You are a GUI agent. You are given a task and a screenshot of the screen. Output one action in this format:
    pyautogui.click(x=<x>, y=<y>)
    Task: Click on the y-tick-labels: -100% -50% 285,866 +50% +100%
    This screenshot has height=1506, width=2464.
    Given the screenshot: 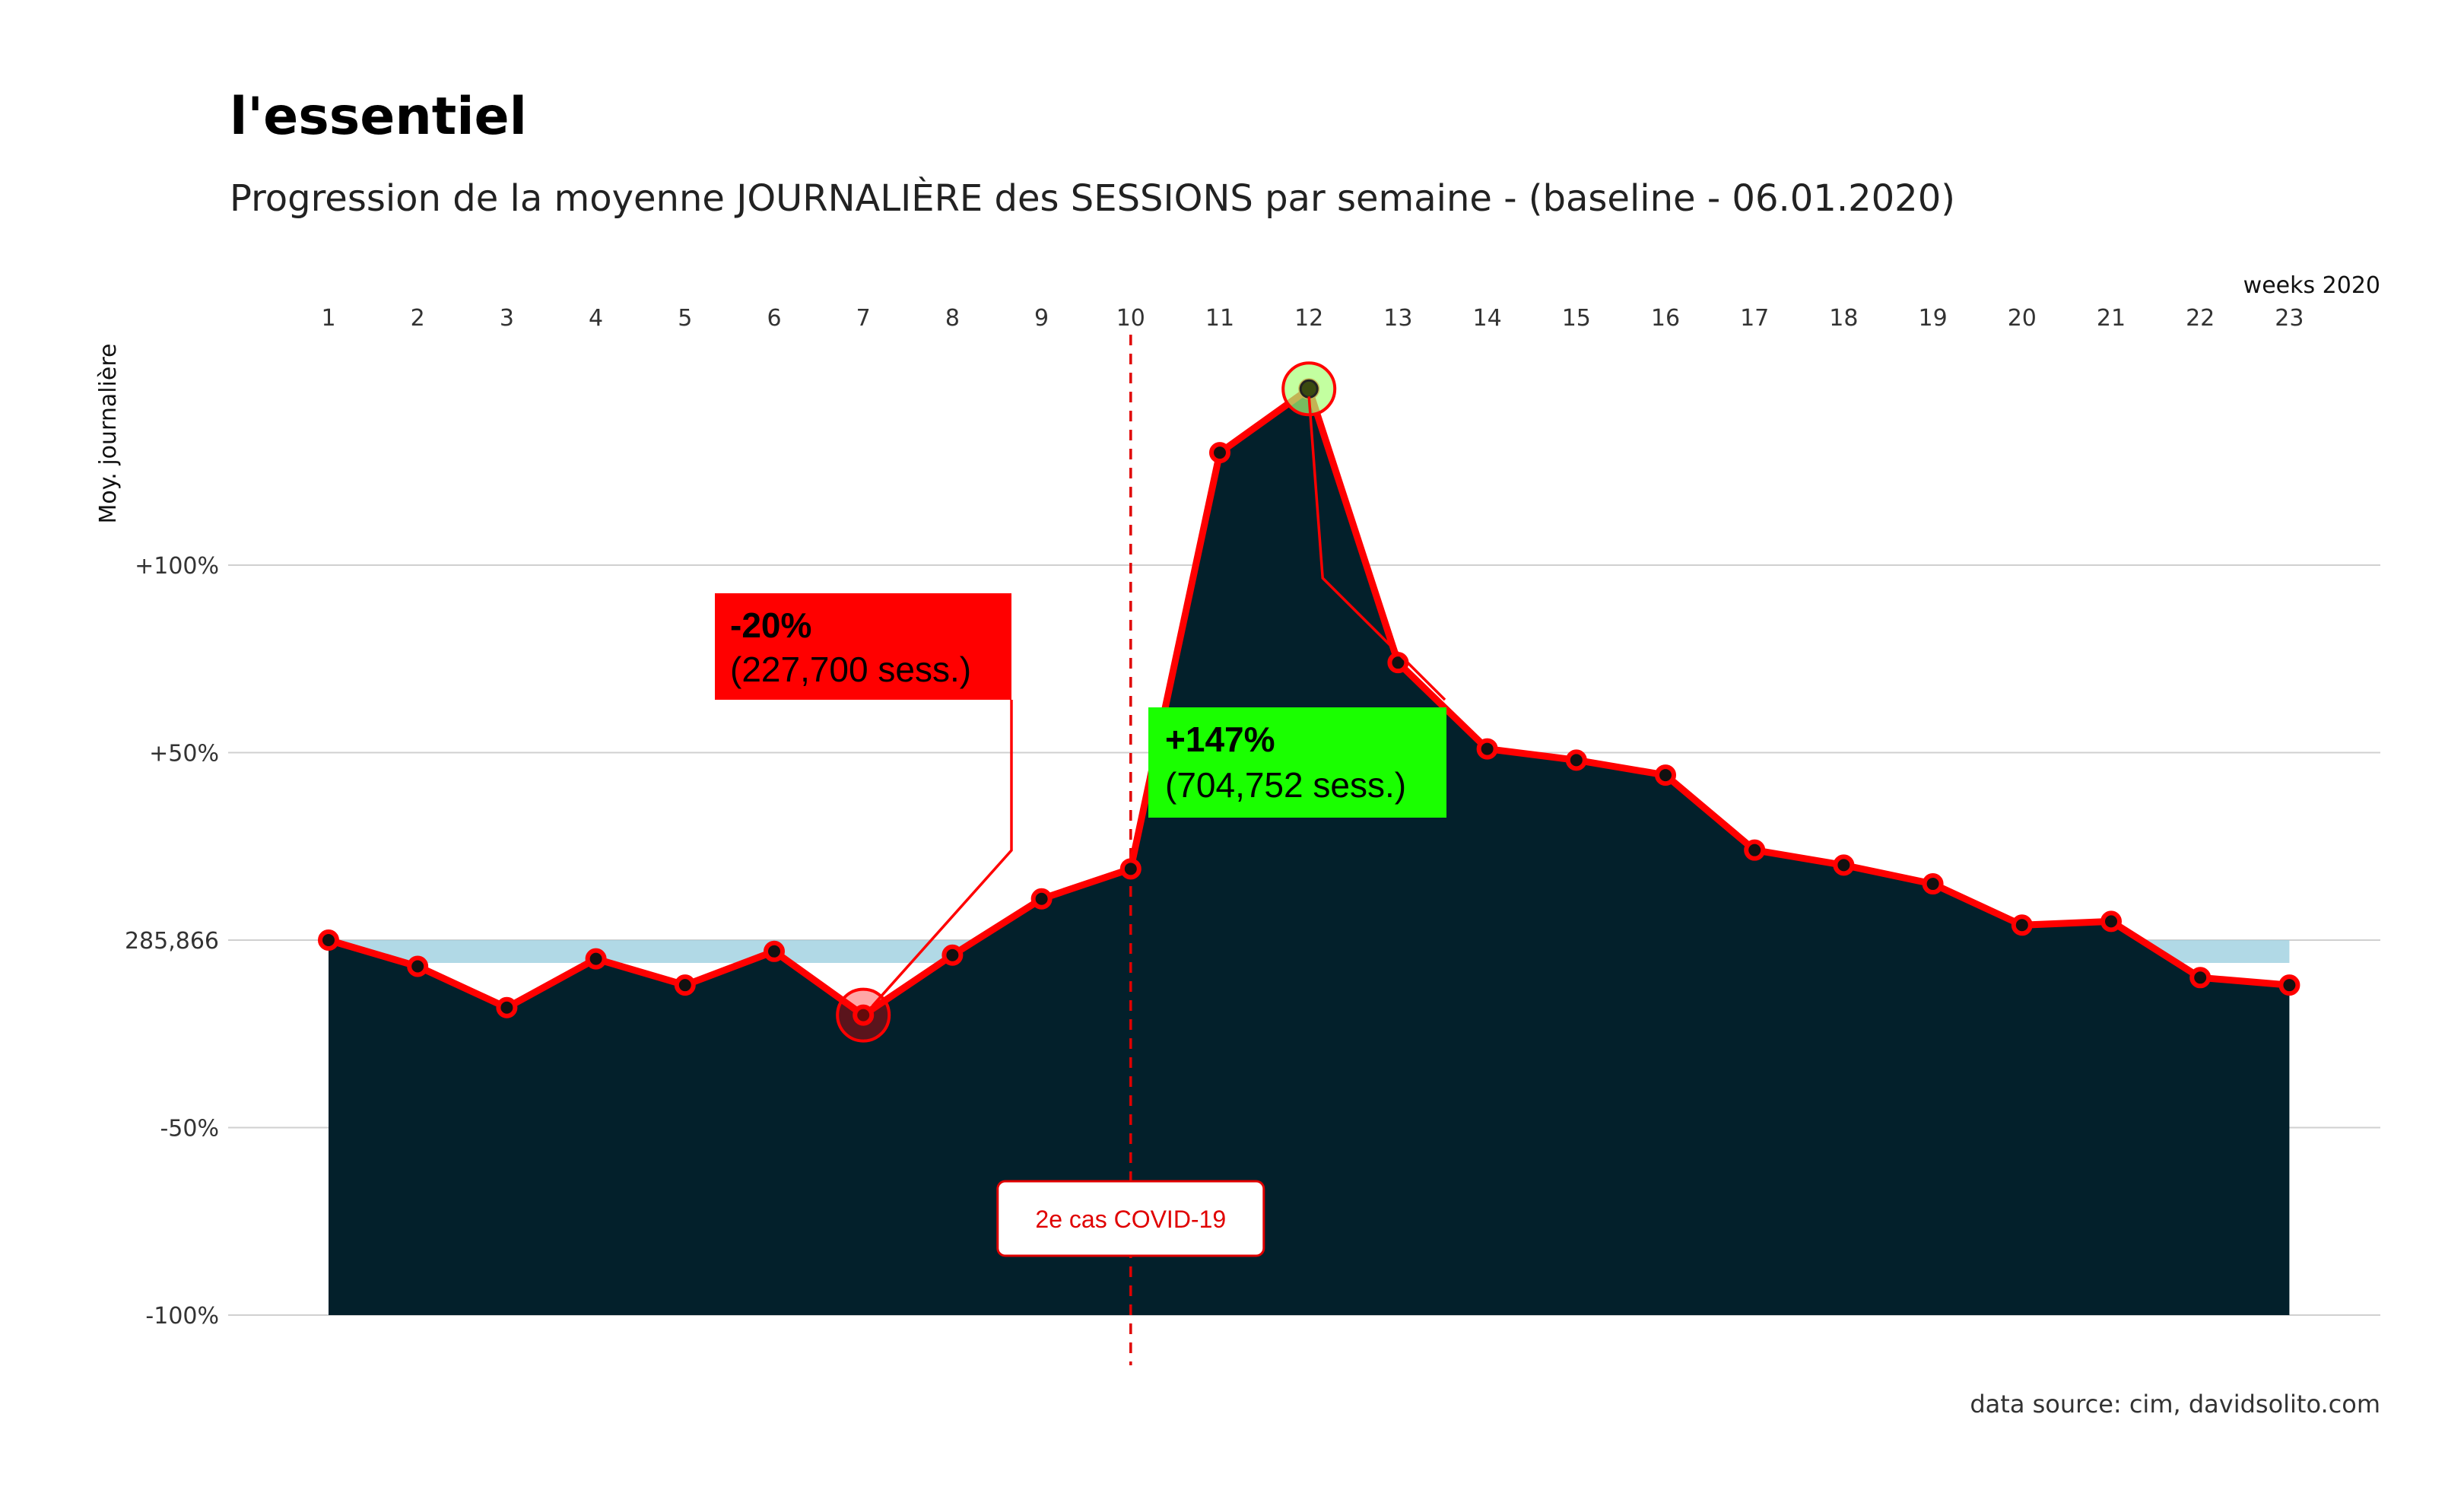 What is the action you would take?
    pyautogui.click(x=172, y=941)
    